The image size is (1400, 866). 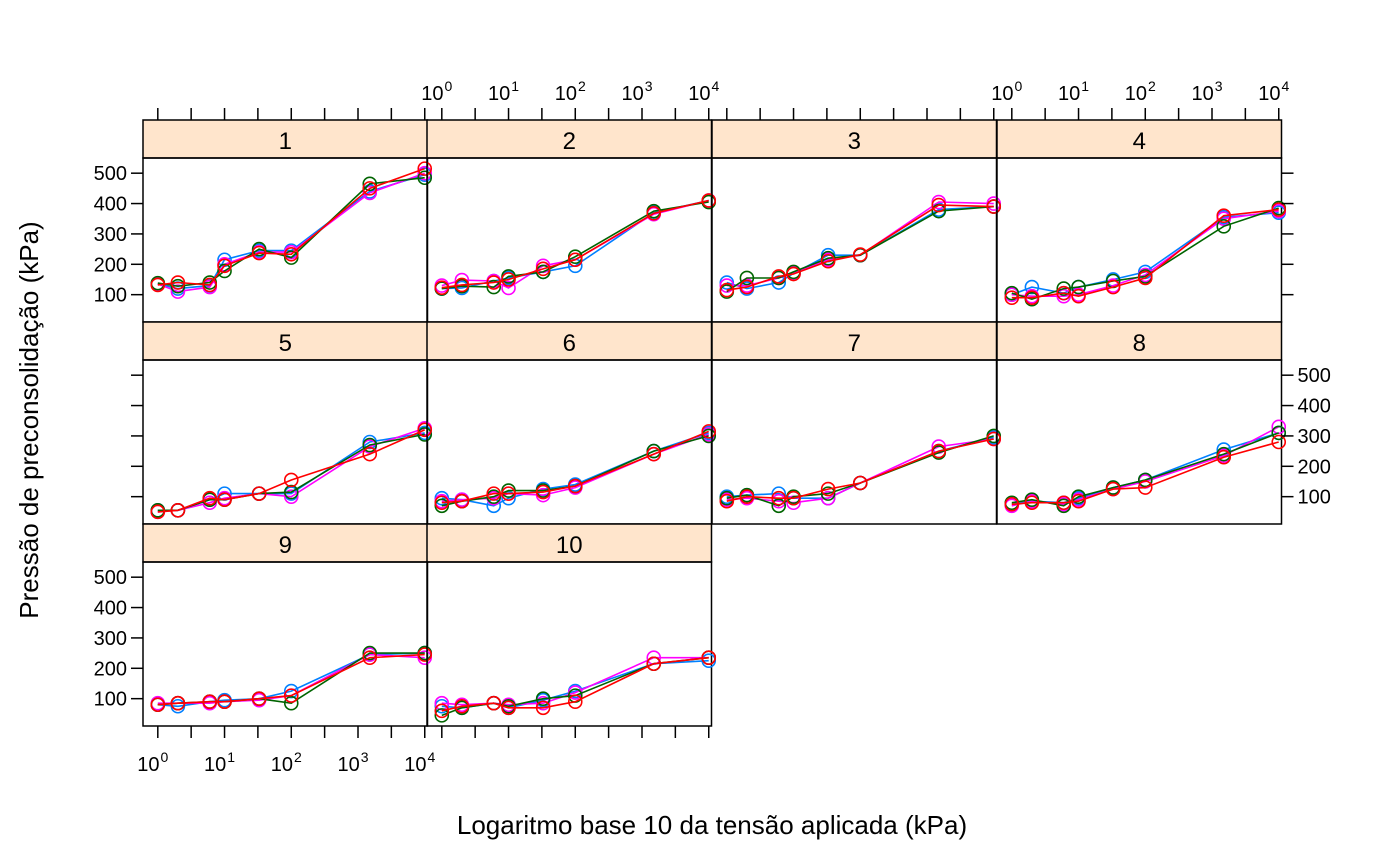 I want to click on panel-strip-label: 4, so click(x=1139, y=141).